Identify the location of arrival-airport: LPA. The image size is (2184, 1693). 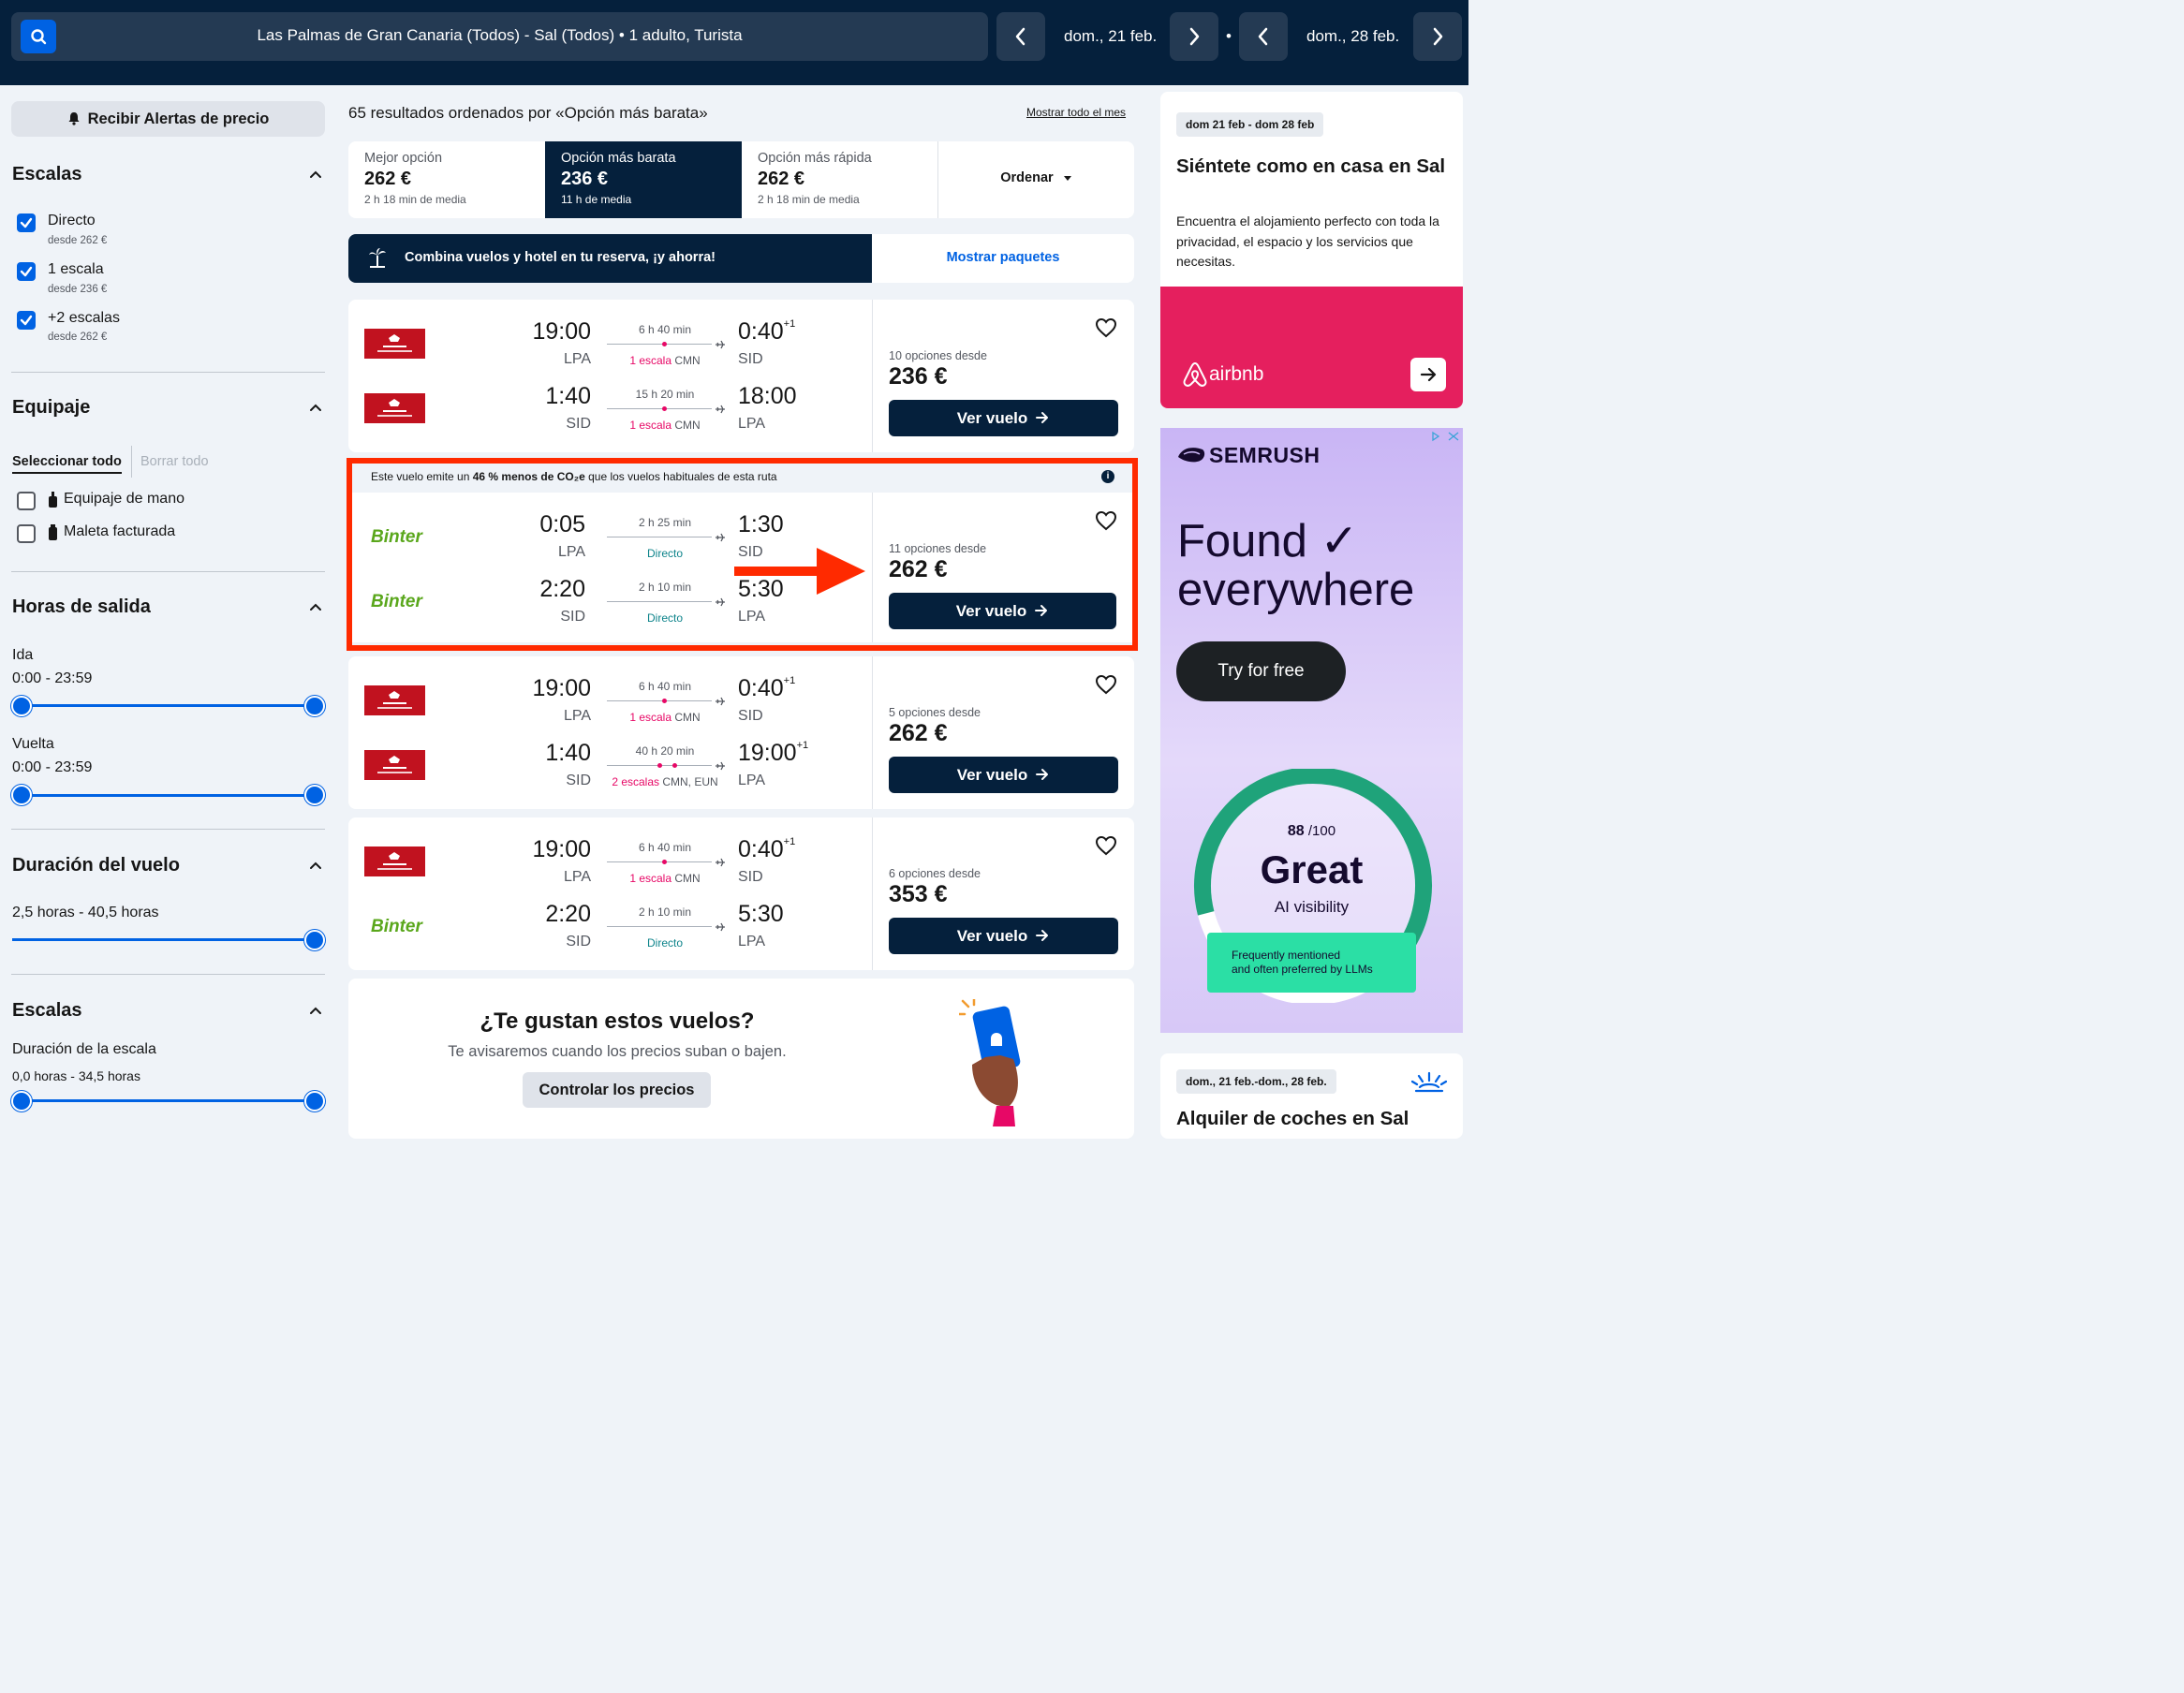
(752, 780).